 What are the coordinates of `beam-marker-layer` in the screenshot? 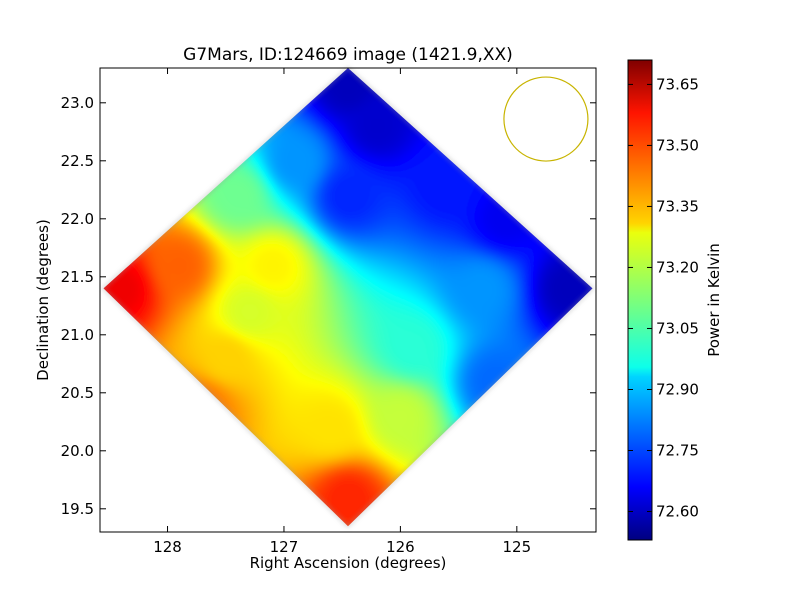 It's located at (546, 119).